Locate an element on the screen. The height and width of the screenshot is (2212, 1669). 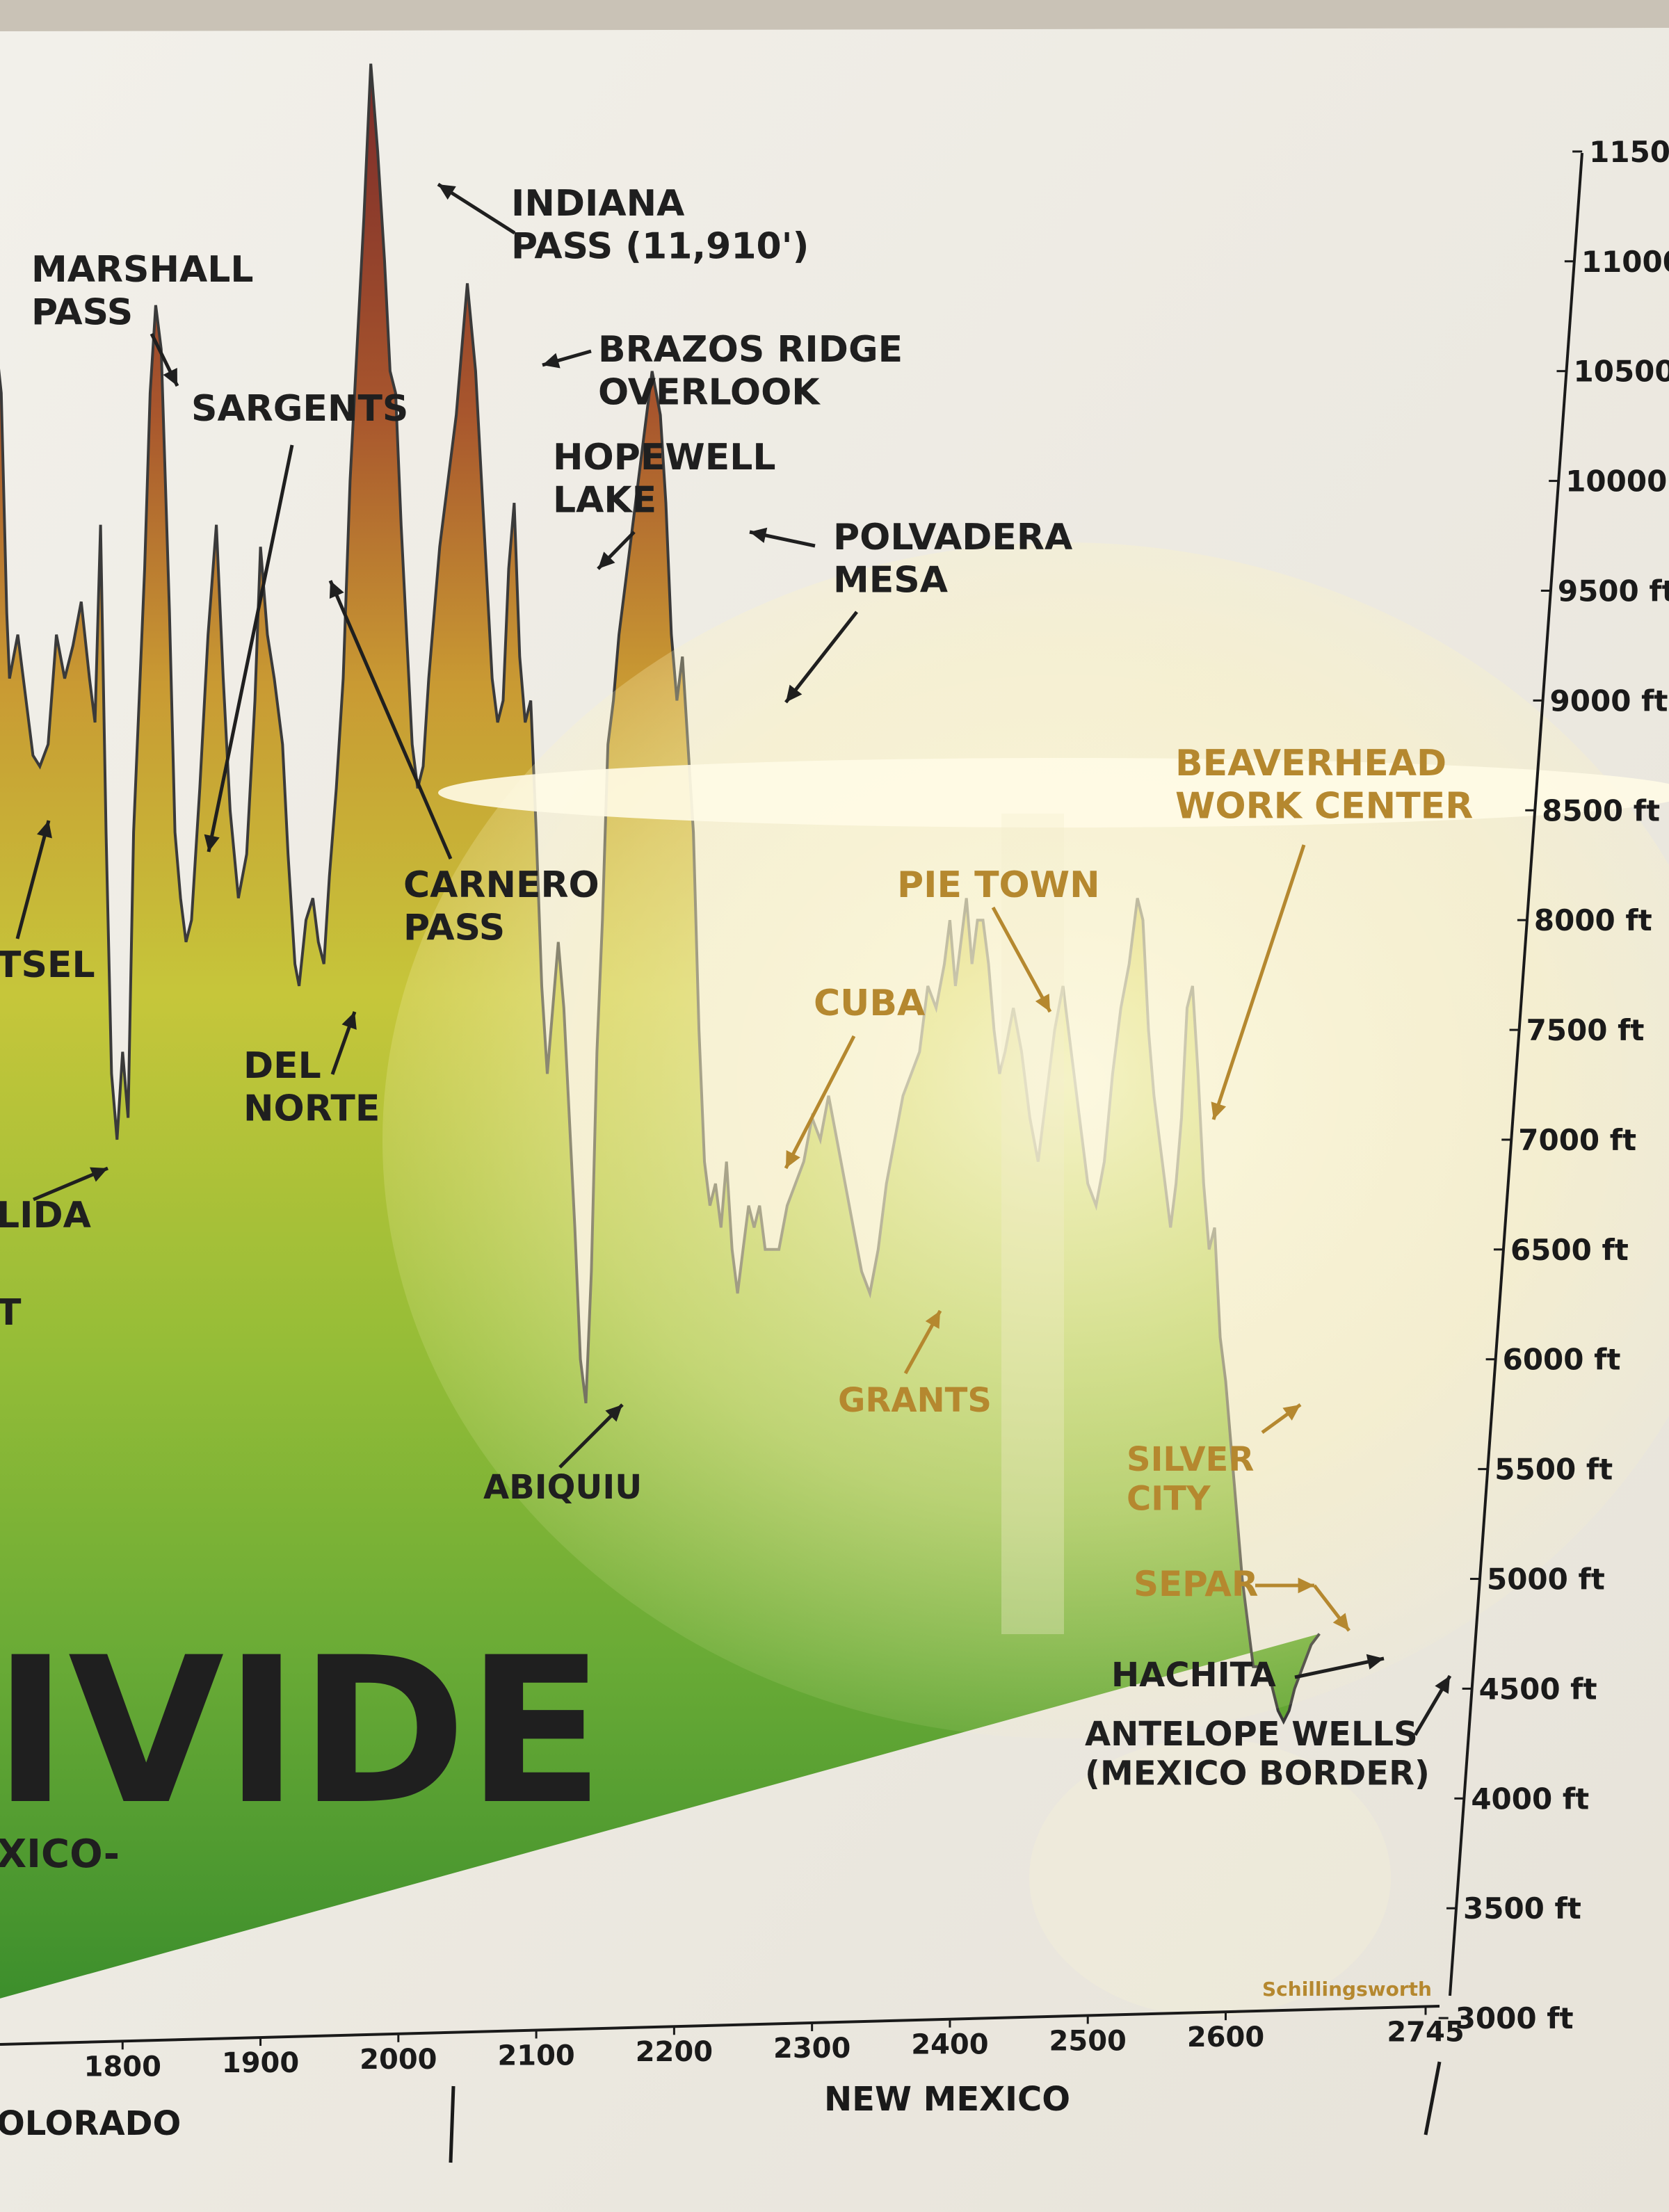
x-tick-label: 2300 is located at coordinates (811, 2049).